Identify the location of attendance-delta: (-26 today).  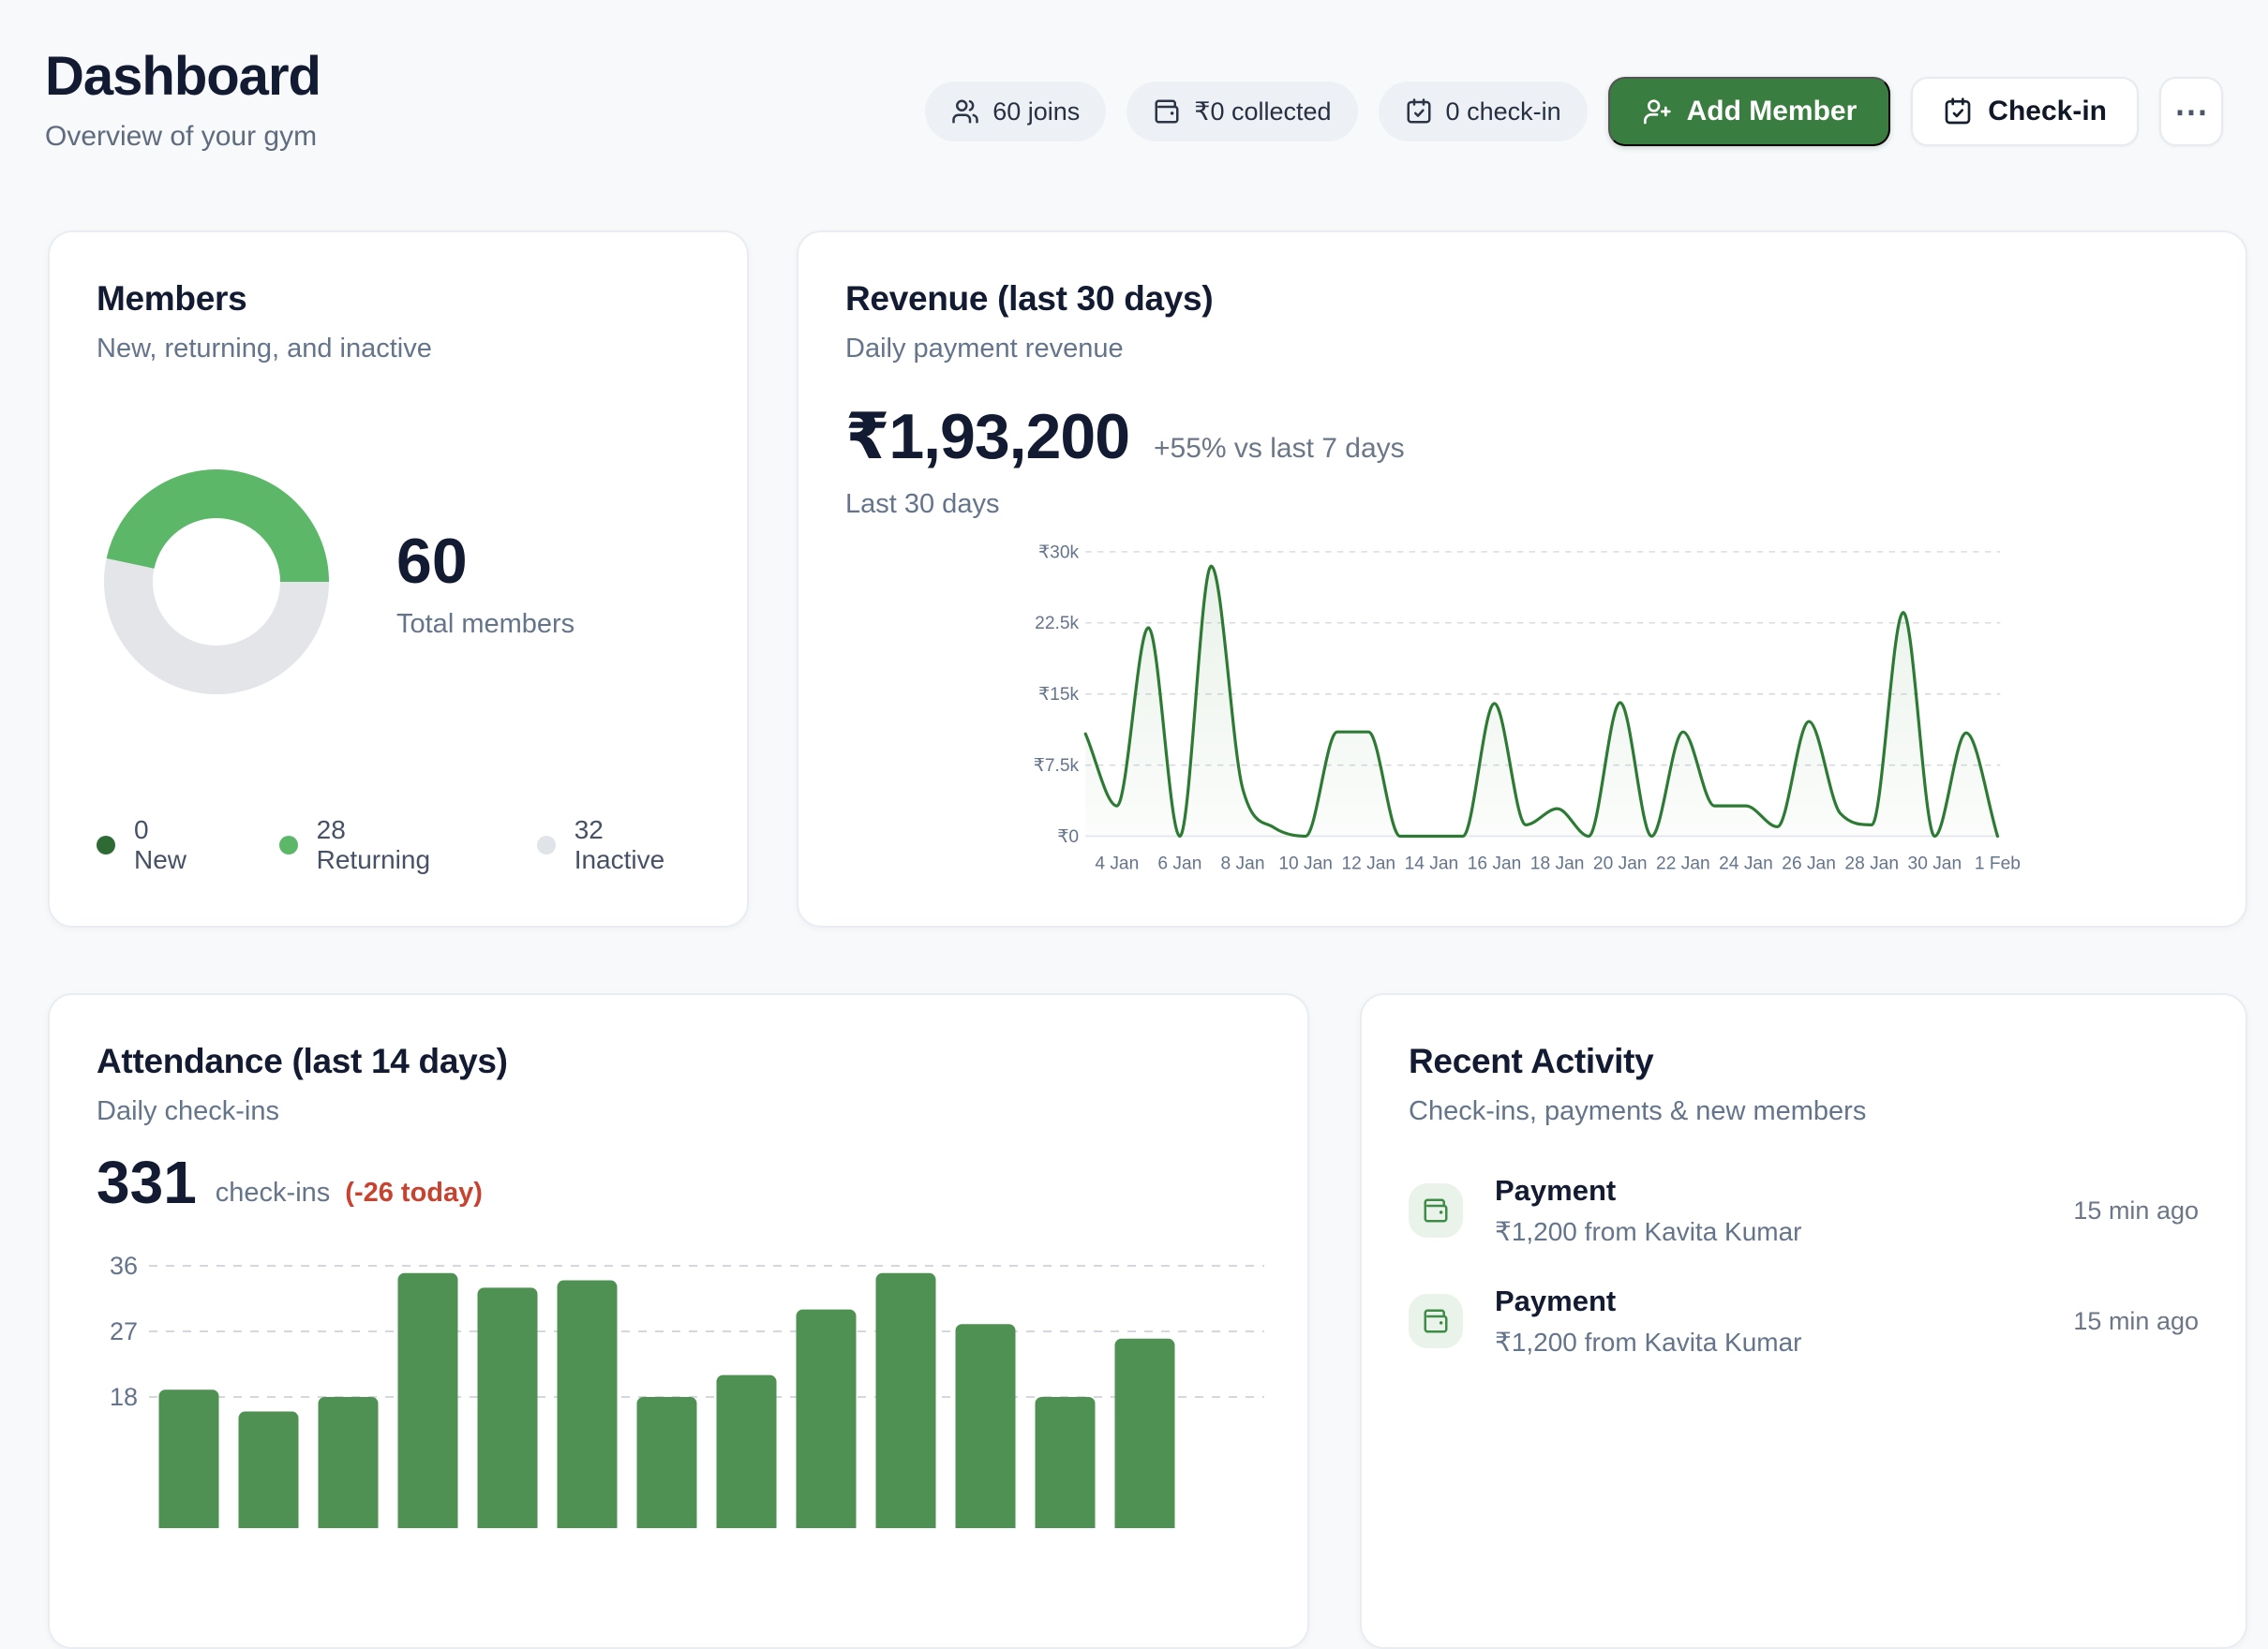
(414, 1193).